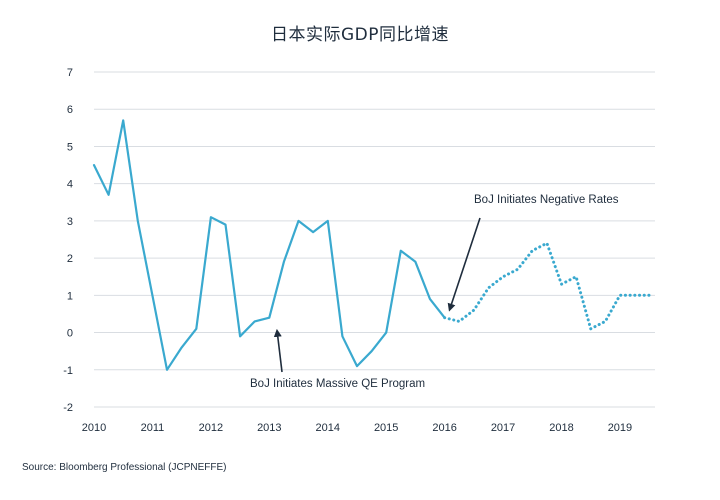 Image resolution: width=720 pixels, height=500 pixels. I want to click on y-tick-label: 3, so click(70, 222).